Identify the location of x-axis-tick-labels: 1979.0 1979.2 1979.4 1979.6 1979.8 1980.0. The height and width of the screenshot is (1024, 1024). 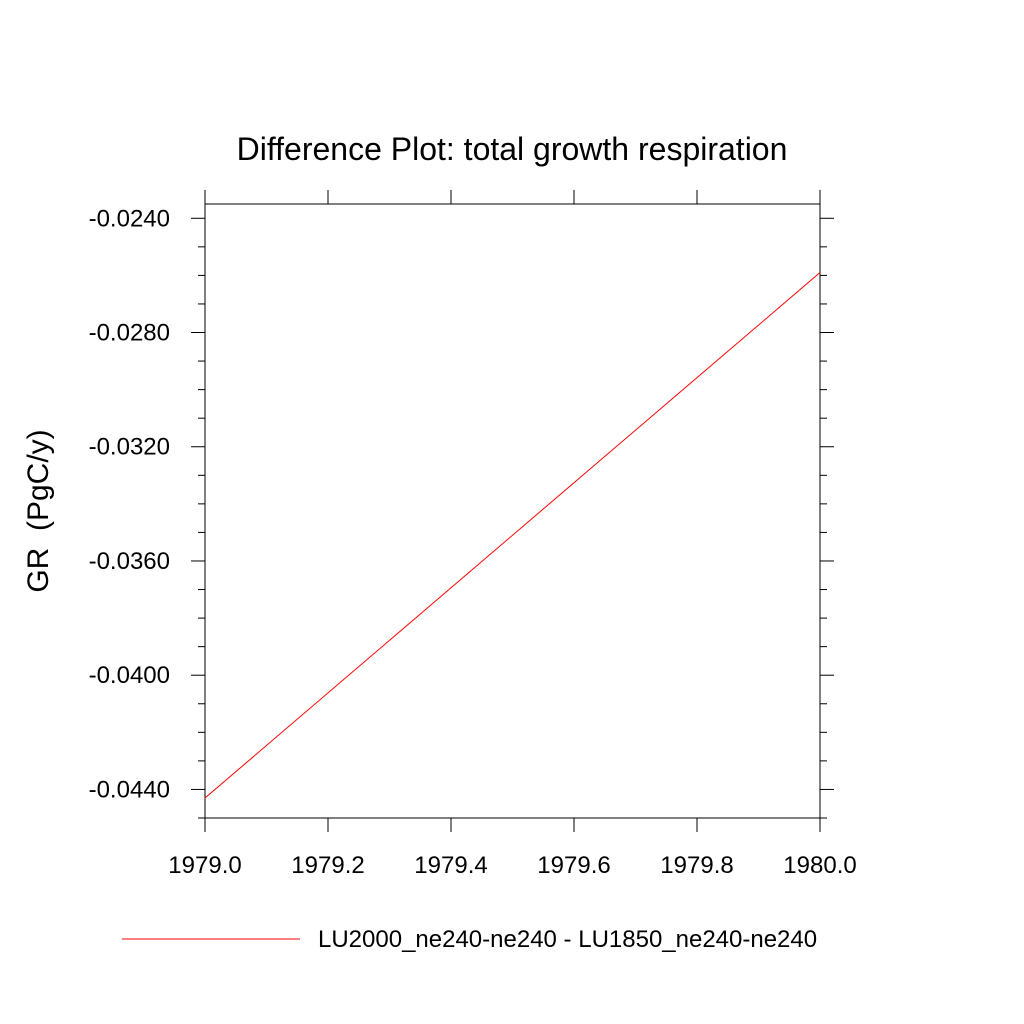
(512, 865).